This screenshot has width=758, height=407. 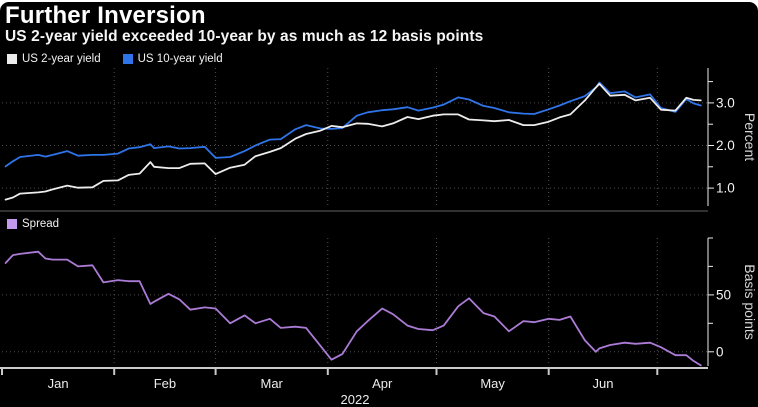 What do you see at coordinates (41, 224) in the screenshot?
I see `legend-label-spread: Spread` at bounding box center [41, 224].